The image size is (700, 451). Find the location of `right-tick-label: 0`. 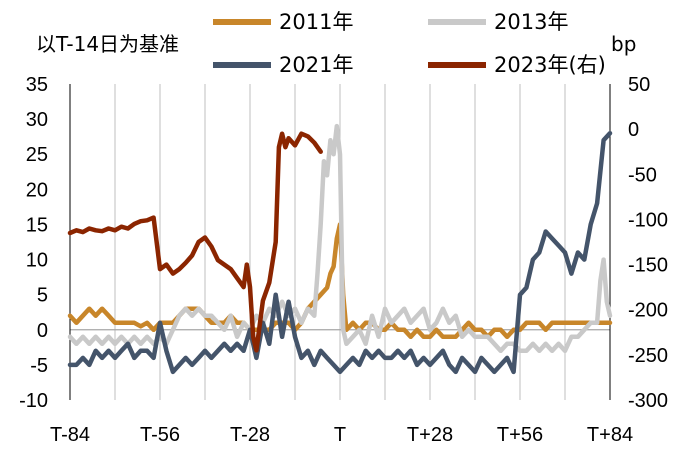

right-tick-label: 0 is located at coordinates (633, 130).